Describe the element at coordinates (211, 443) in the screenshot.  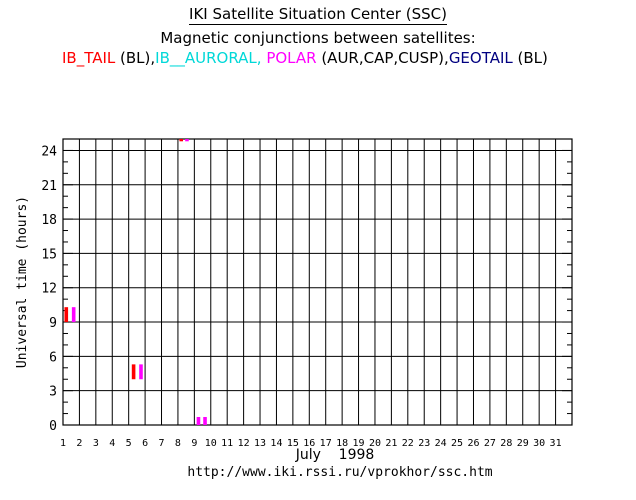
I see `x-tick-label: 10` at that location.